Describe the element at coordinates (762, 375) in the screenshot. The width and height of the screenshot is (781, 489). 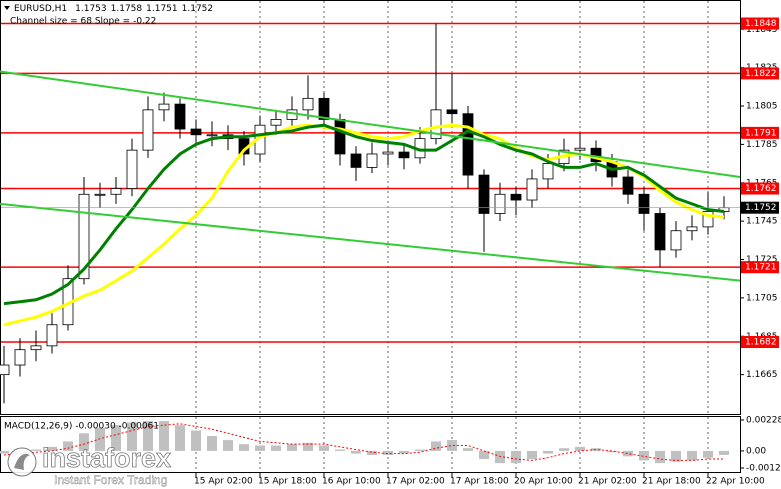
I see `y-tick-label: 1.1665` at that location.